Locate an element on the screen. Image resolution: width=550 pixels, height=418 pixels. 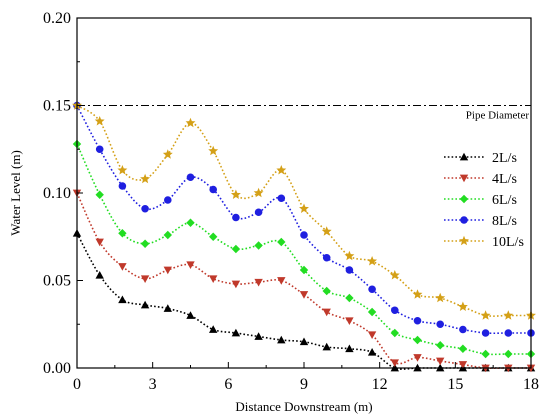
y-tick-label: 0.15 is located at coordinates (57, 106).